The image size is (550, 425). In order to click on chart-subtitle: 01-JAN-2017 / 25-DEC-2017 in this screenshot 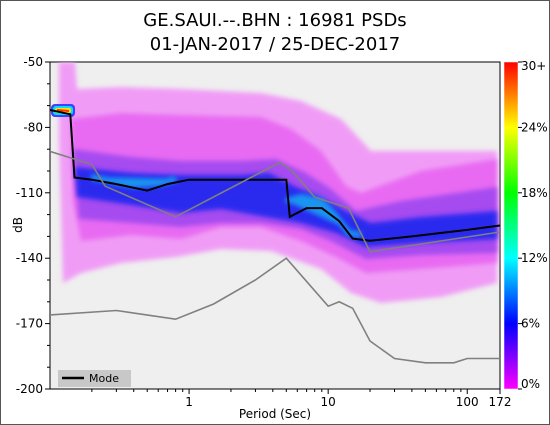, I will do `click(275, 44)`.